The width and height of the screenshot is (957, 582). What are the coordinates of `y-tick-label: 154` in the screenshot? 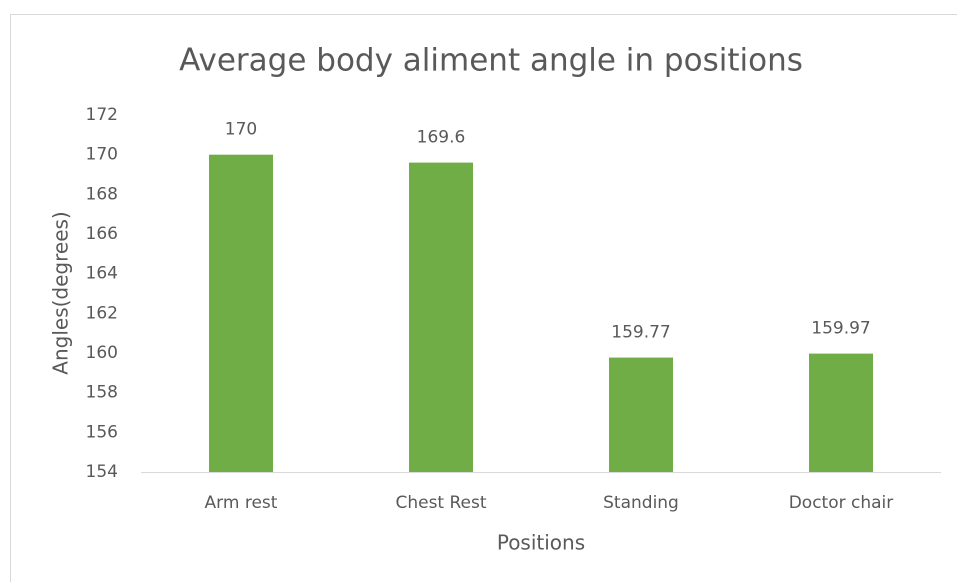 It's located at (102, 472).